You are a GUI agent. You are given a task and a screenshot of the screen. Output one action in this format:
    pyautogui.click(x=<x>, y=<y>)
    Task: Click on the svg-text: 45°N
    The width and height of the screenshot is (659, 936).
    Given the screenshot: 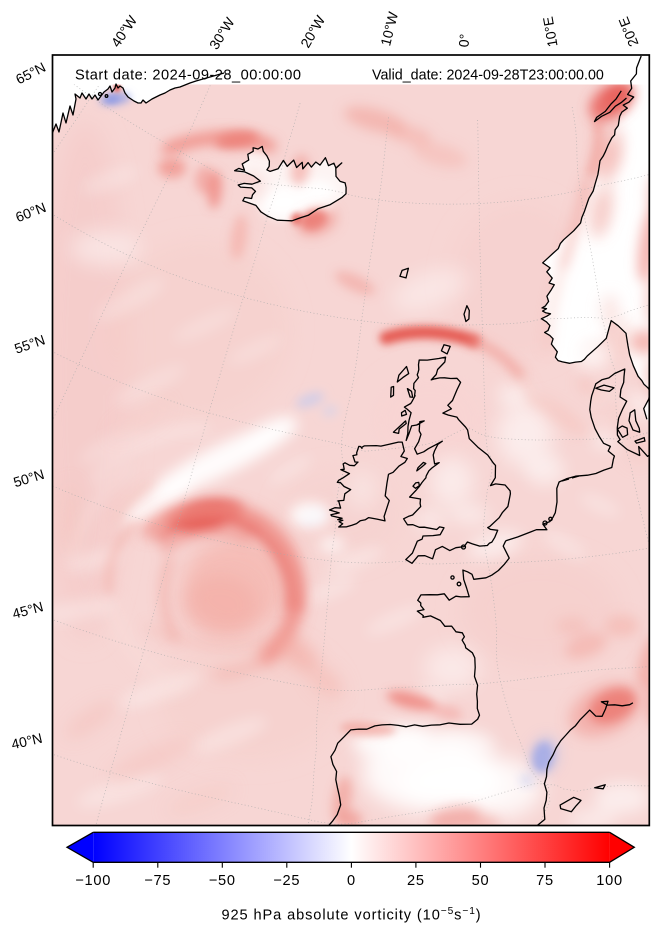 What is the action you would take?
    pyautogui.click(x=28, y=610)
    